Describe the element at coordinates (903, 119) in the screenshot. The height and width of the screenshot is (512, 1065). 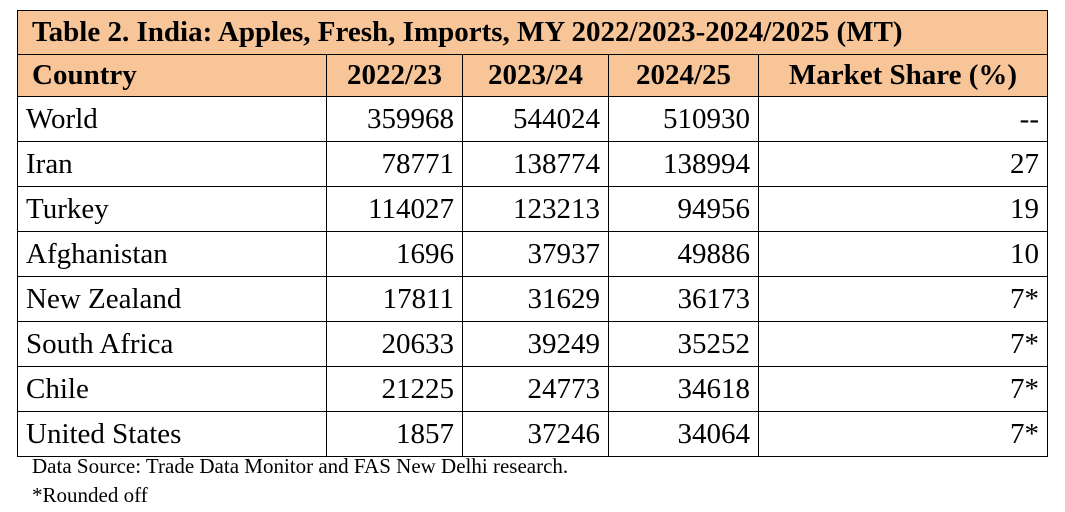
I see `cell-market-share: --` at that location.